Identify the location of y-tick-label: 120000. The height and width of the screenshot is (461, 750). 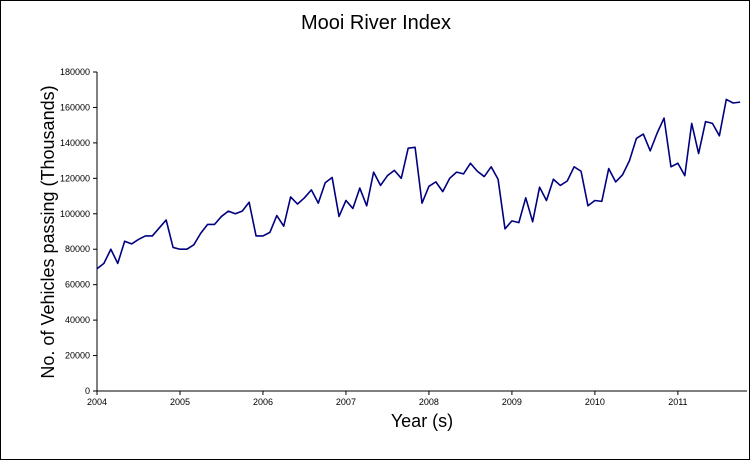
(75, 178).